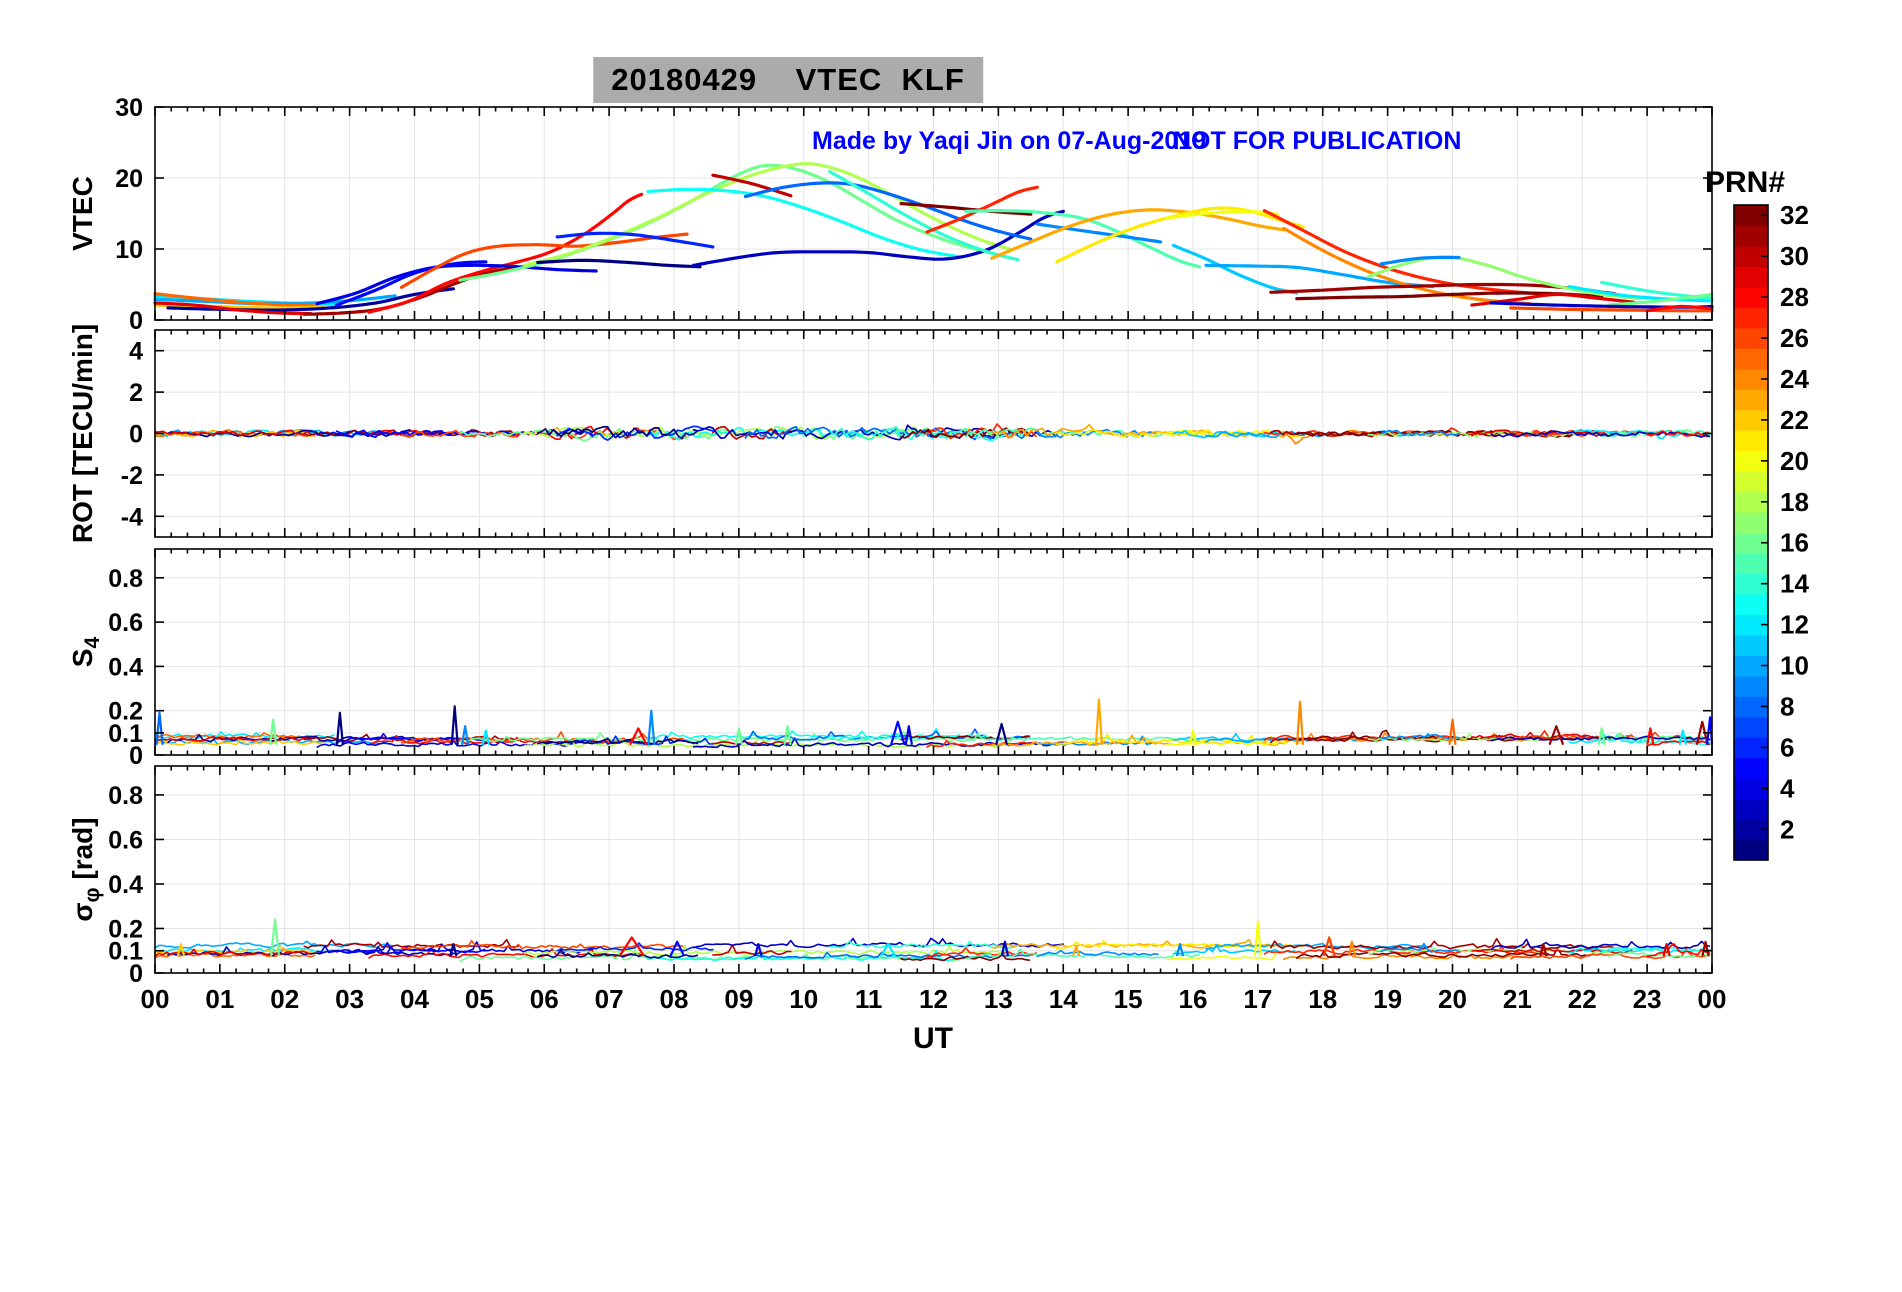 This screenshot has height=1292, width=1902. What do you see at coordinates (125, 712) in the screenshot?
I see `tick-label: 0.2` at bounding box center [125, 712].